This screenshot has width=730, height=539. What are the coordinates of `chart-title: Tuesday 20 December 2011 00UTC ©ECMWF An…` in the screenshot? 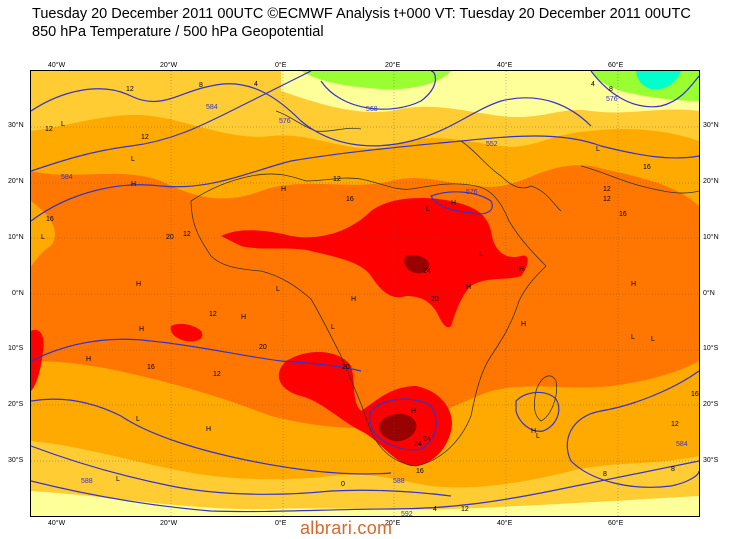 It's located at (361, 14).